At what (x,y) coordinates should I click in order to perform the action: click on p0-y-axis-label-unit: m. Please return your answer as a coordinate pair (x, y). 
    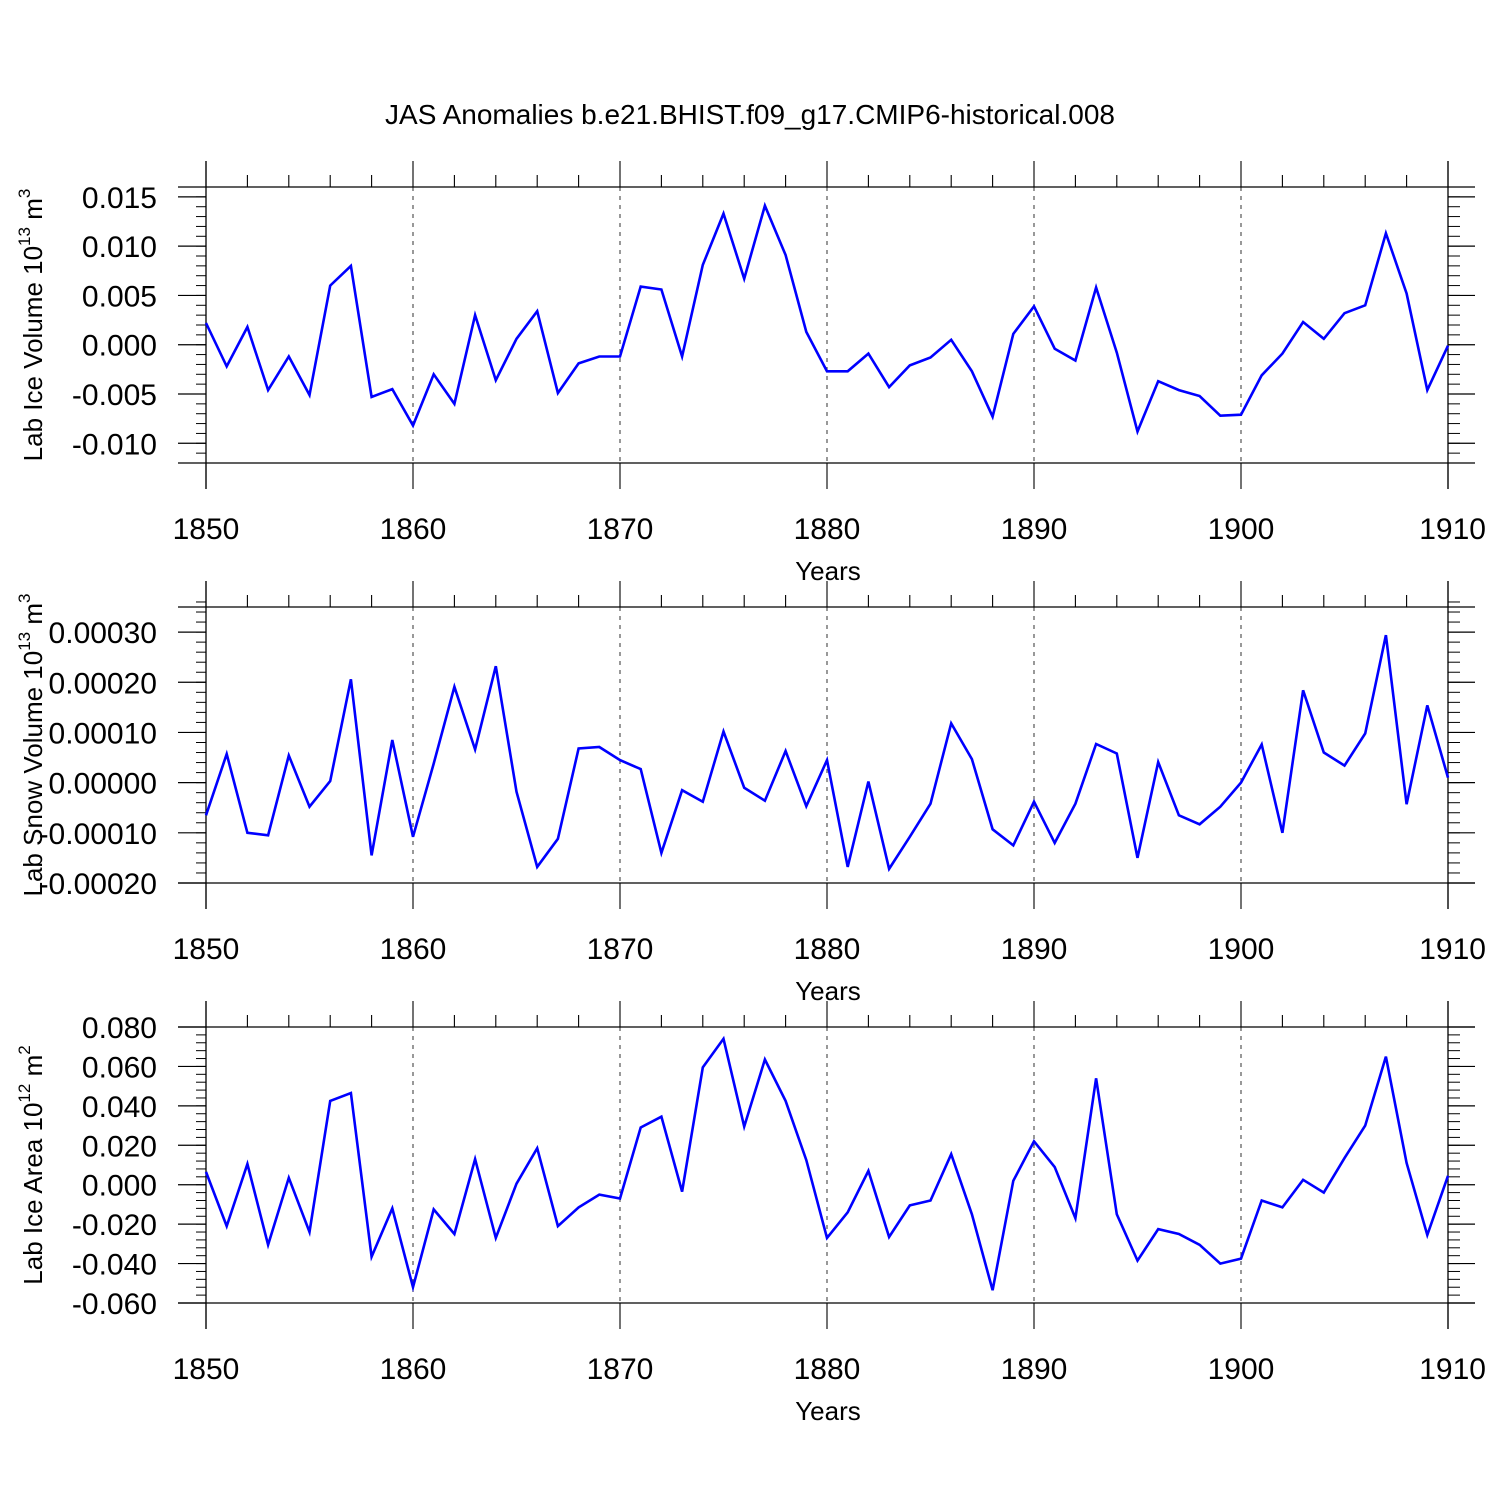
    Looking at the image, I should click on (33, 212).